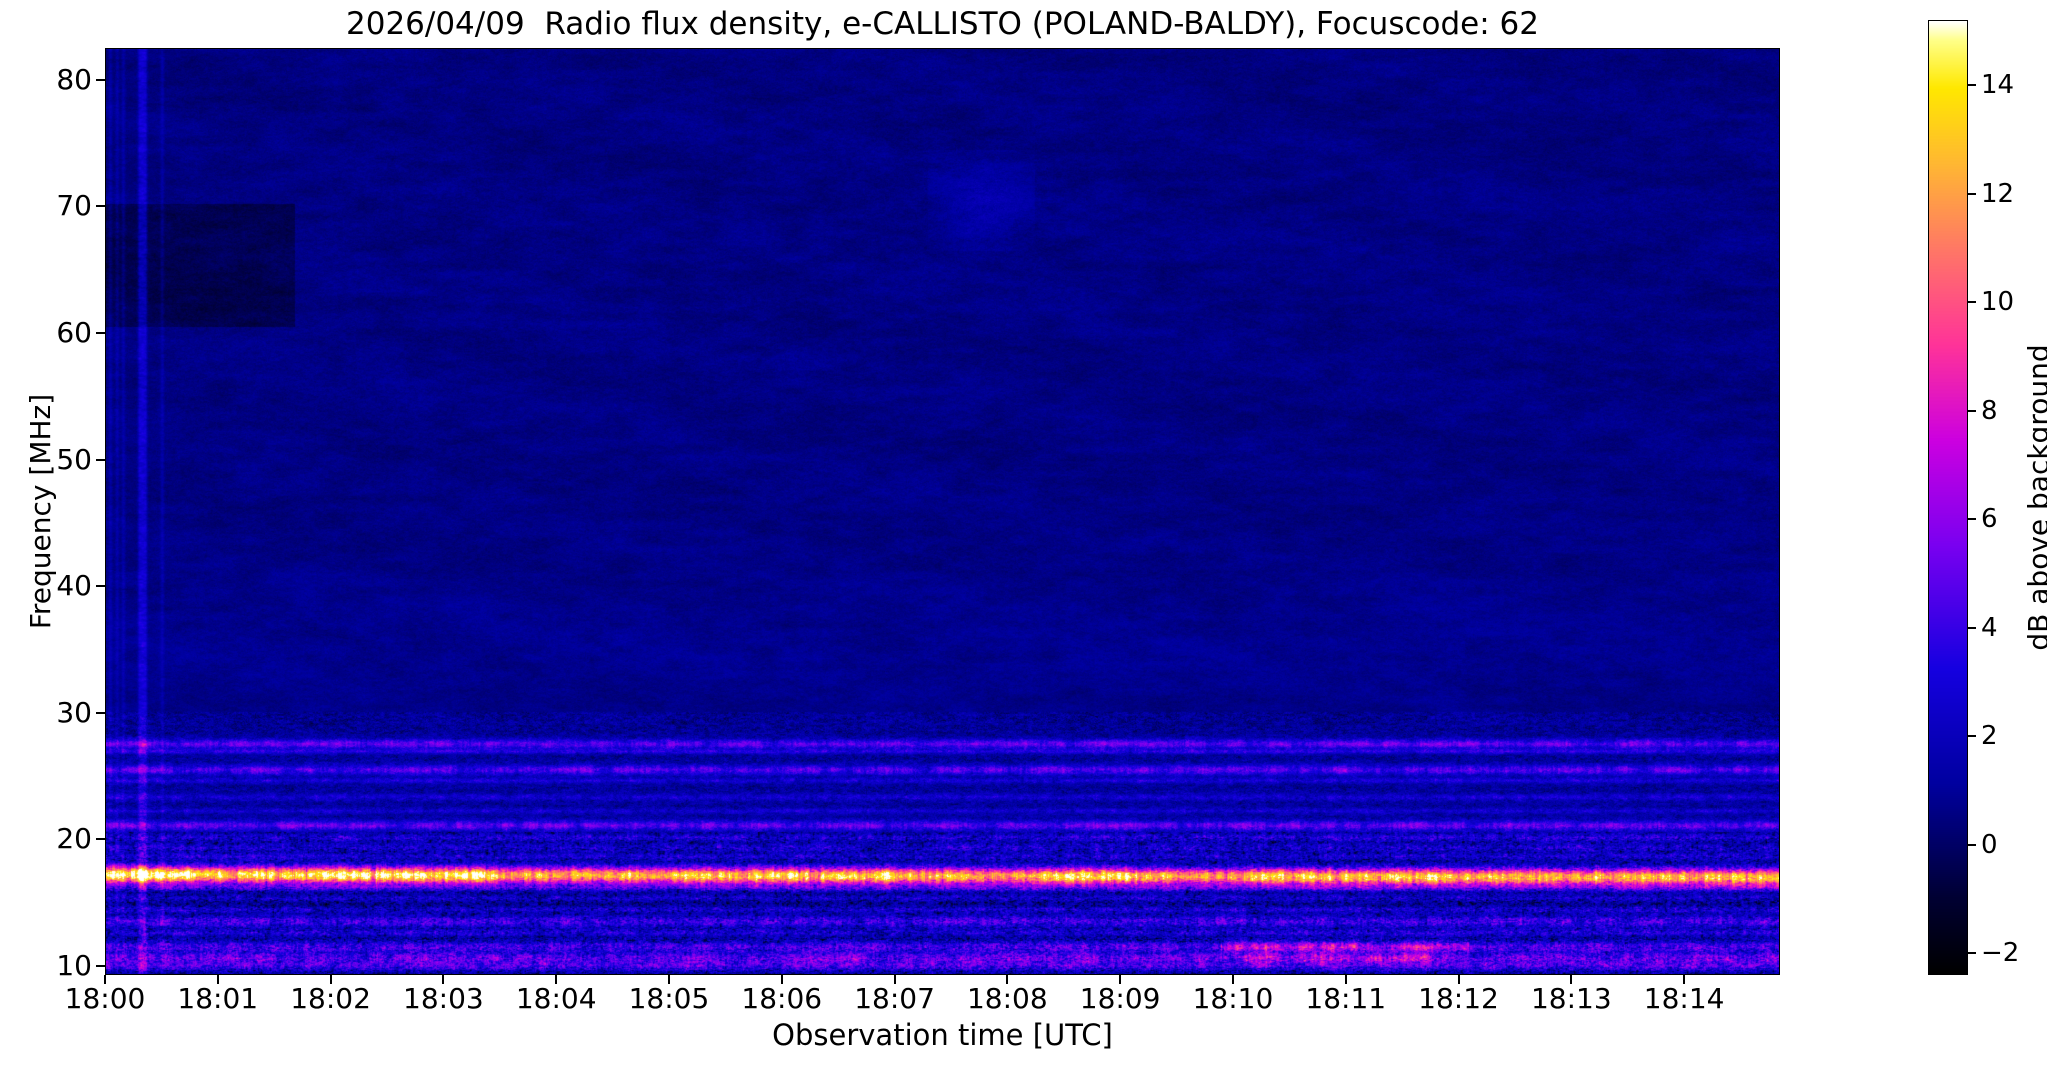  What do you see at coordinates (1989, 844) in the screenshot?
I see `colorbar-tick-label: 0` at bounding box center [1989, 844].